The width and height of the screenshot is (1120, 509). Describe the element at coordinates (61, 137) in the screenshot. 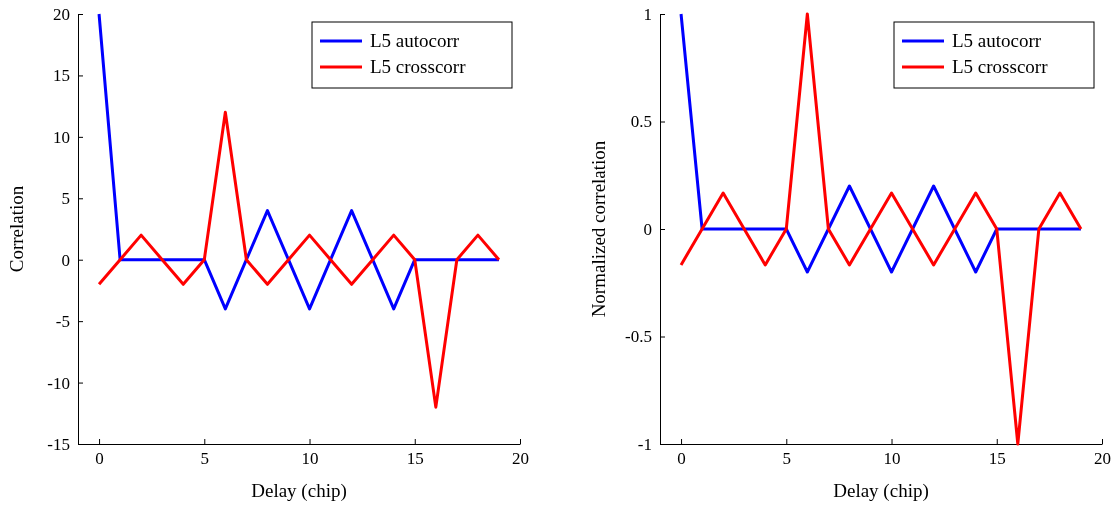

I see `y-tick-label: 10` at that location.